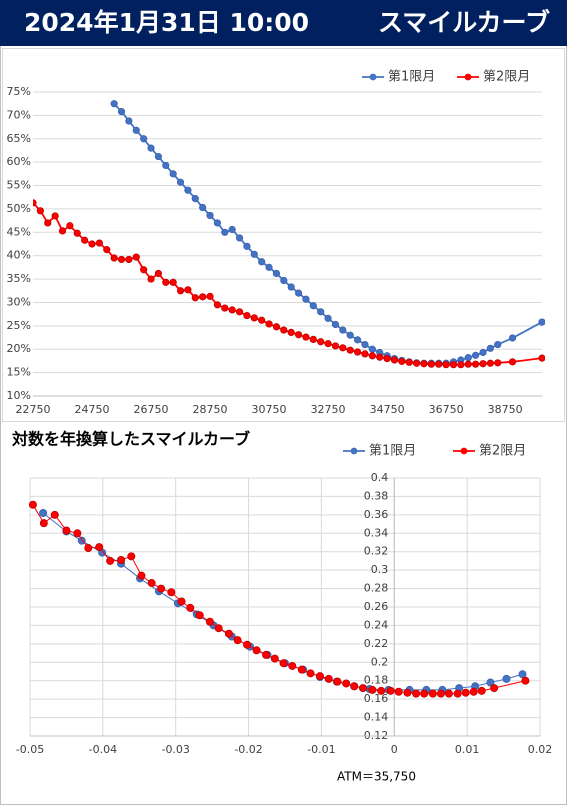 The image size is (567, 805). I want to click on header-datetime: 2024年1月31日 10:00, so click(166, 22).